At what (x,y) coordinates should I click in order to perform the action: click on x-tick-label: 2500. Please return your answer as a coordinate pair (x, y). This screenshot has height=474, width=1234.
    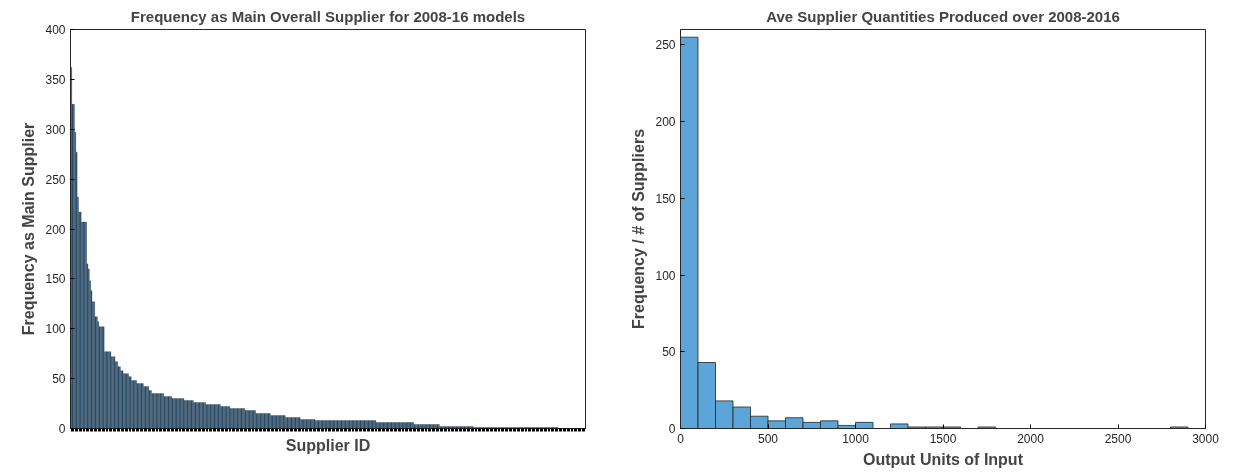
    Looking at the image, I should click on (1118, 438).